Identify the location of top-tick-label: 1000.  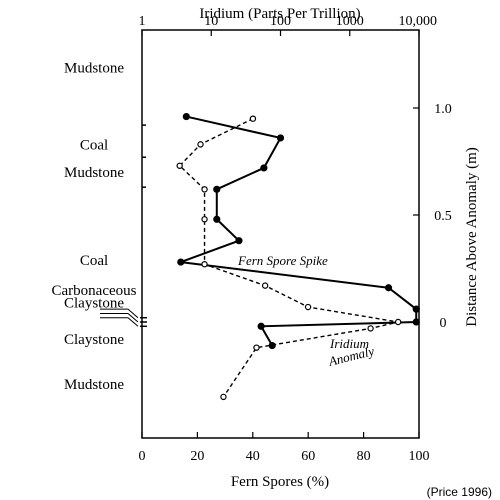
(350, 21).